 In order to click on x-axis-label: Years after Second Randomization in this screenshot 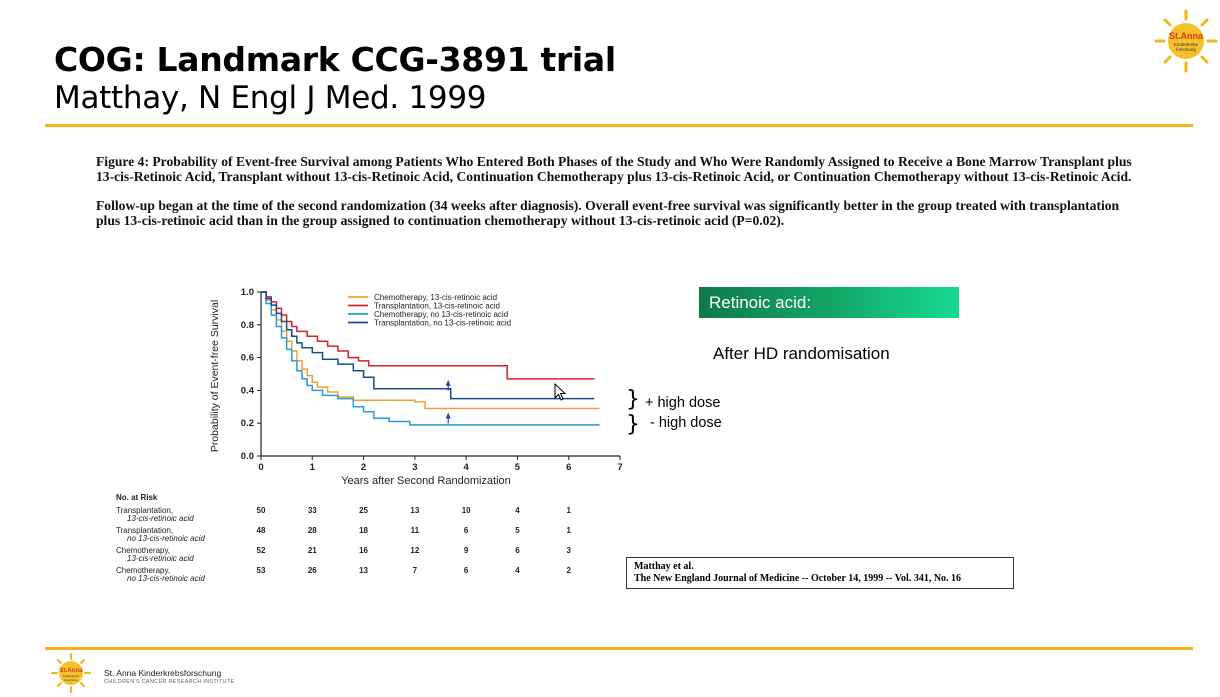, I will do `click(426, 481)`.